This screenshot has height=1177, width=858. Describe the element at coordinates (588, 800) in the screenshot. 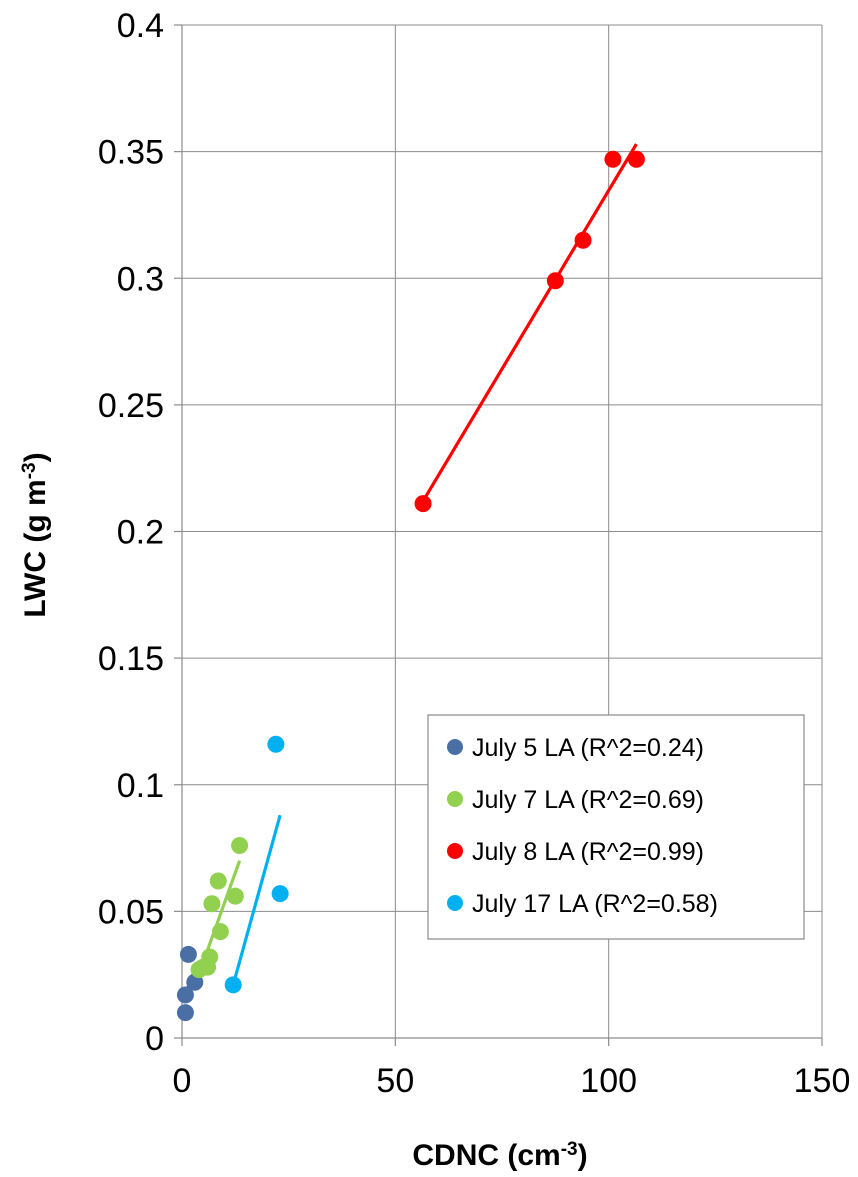

I see `legend-entry: July 7 LA (R^2=0.69)` at that location.